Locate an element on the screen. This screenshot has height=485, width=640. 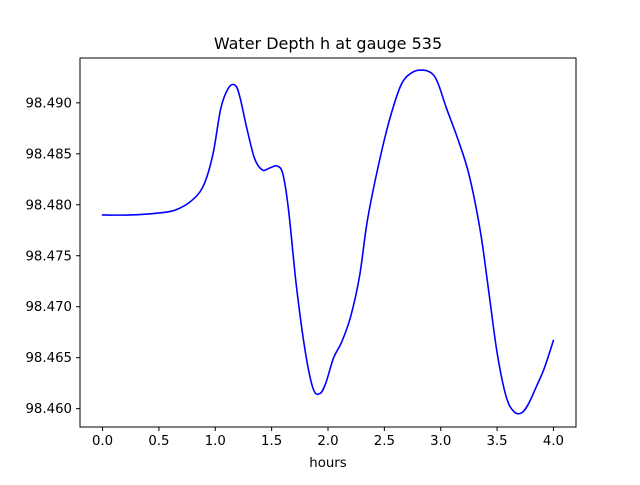
chart-title: Water Depth h at gauge 535 is located at coordinates (328, 43).